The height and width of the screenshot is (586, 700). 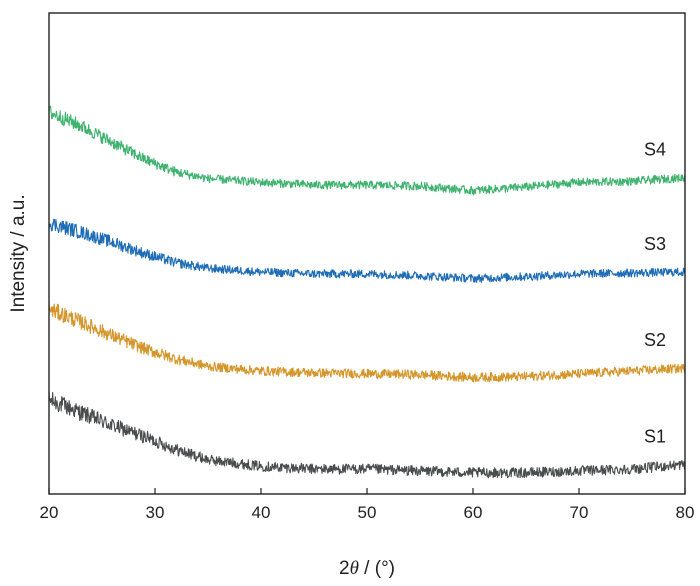 I want to click on x-tick-label: 30, so click(x=155, y=512).